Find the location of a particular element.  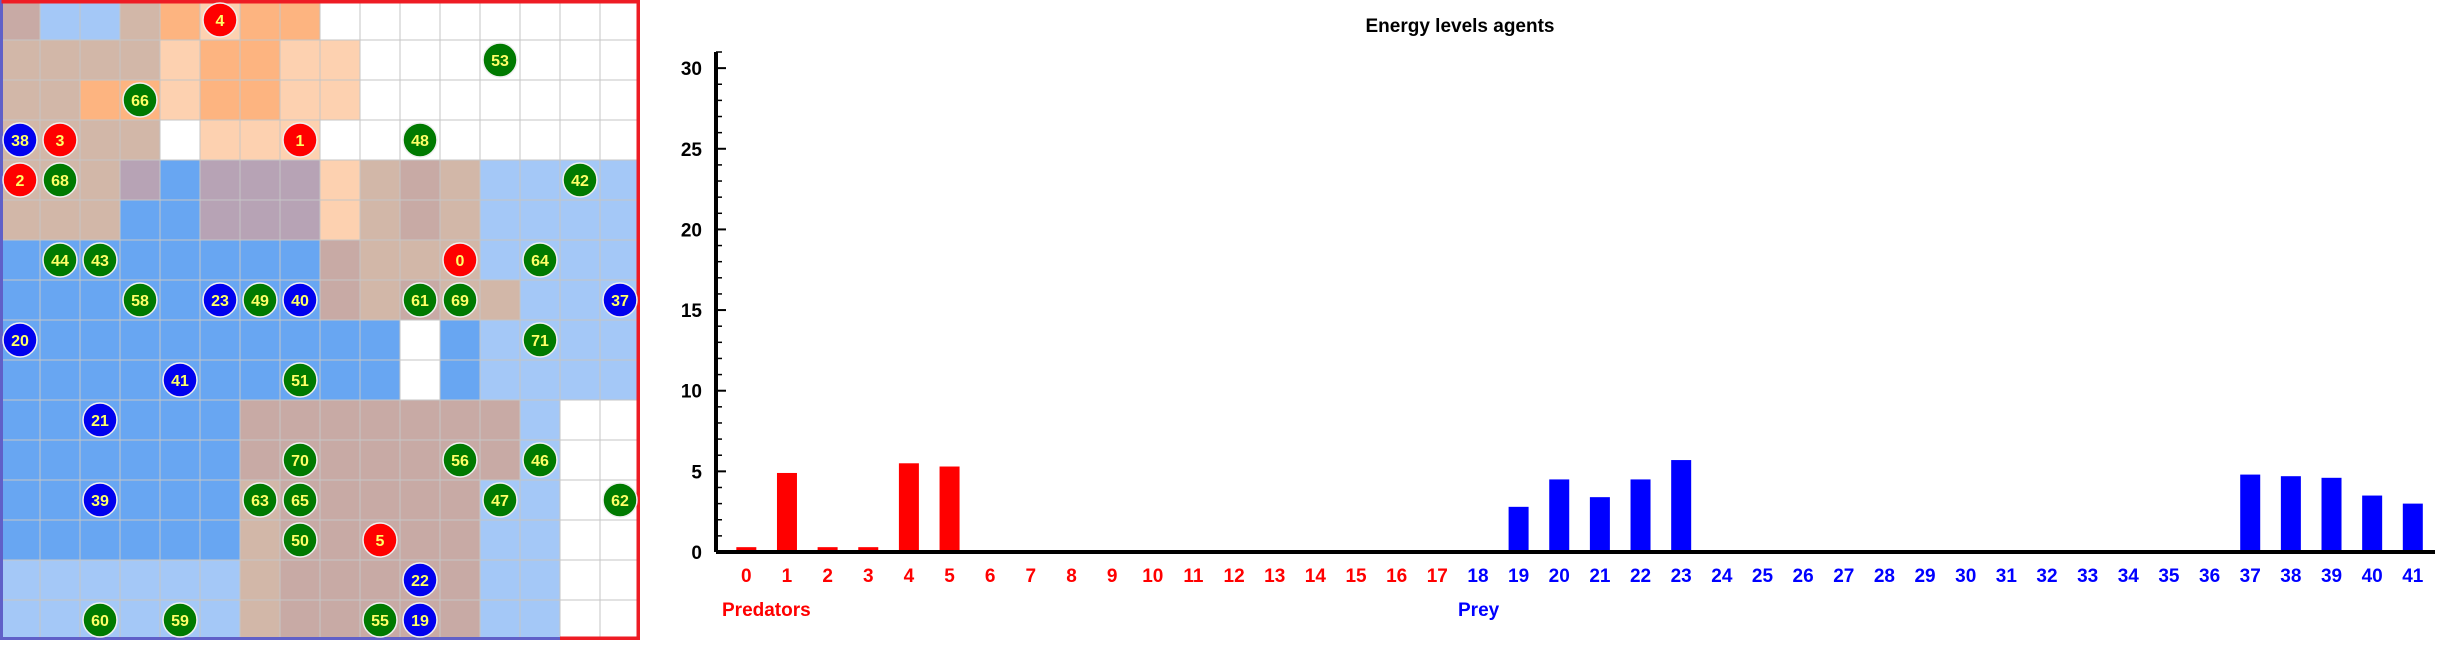

agent-plant: 42 is located at coordinates (580, 180).